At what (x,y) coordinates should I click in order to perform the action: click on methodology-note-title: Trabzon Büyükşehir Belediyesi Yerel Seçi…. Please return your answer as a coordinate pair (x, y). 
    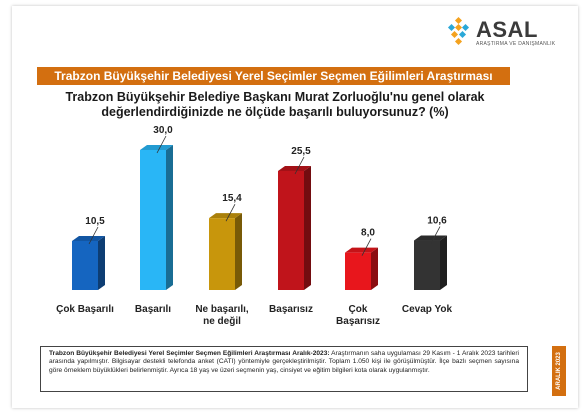
    Looking at the image, I should click on (189, 353).